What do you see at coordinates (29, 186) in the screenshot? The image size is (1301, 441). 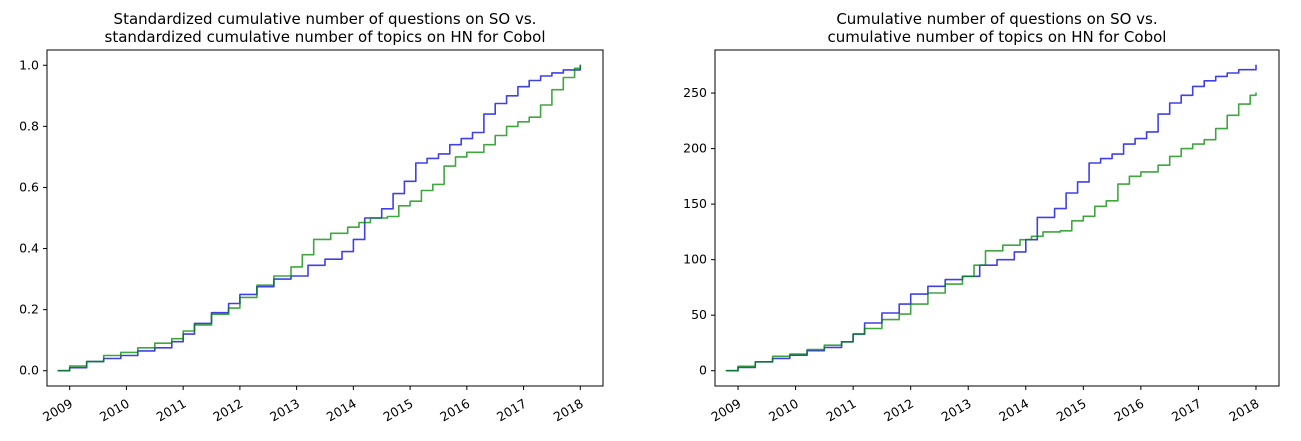 I see `y-tick-label: 0.6` at bounding box center [29, 186].